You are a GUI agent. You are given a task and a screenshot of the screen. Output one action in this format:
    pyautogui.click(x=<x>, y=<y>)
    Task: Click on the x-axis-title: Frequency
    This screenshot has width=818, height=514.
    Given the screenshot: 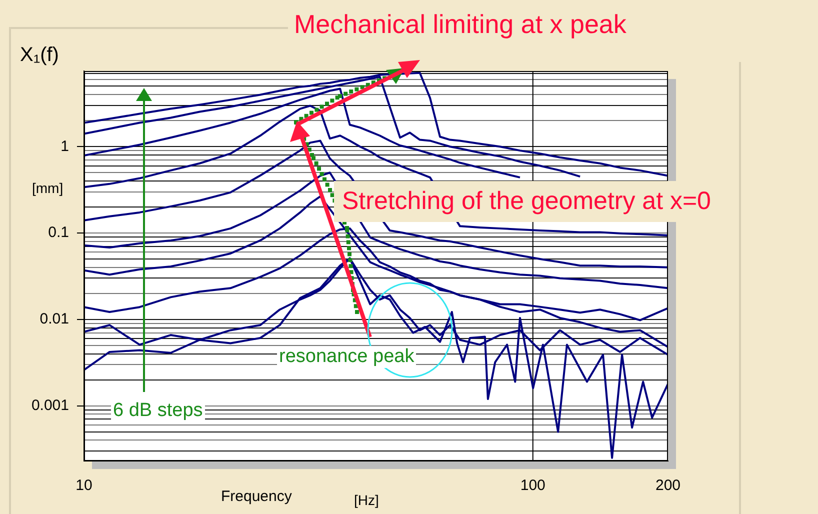 What is the action you would take?
    pyautogui.click(x=256, y=497)
    